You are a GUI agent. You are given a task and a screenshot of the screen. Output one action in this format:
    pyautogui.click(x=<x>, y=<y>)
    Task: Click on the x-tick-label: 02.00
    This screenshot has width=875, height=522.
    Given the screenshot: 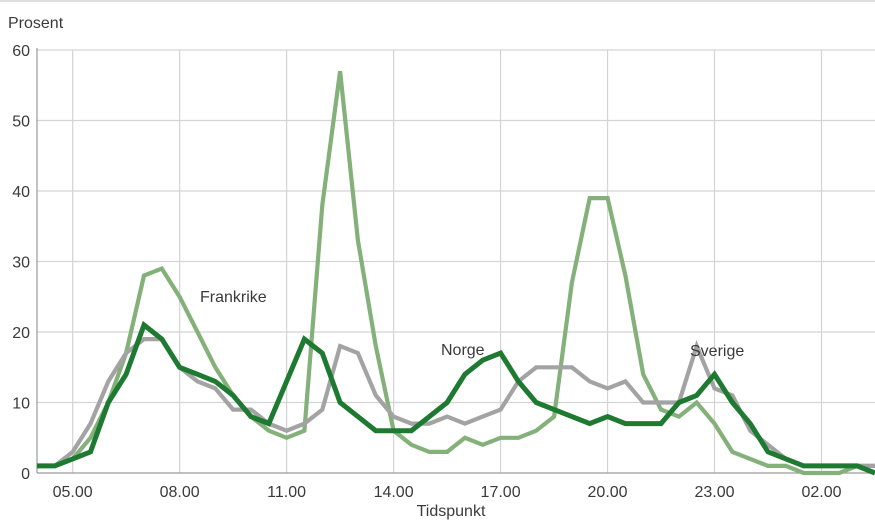 What is the action you would take?
    pyautogui.click(x=821, y=492)
    